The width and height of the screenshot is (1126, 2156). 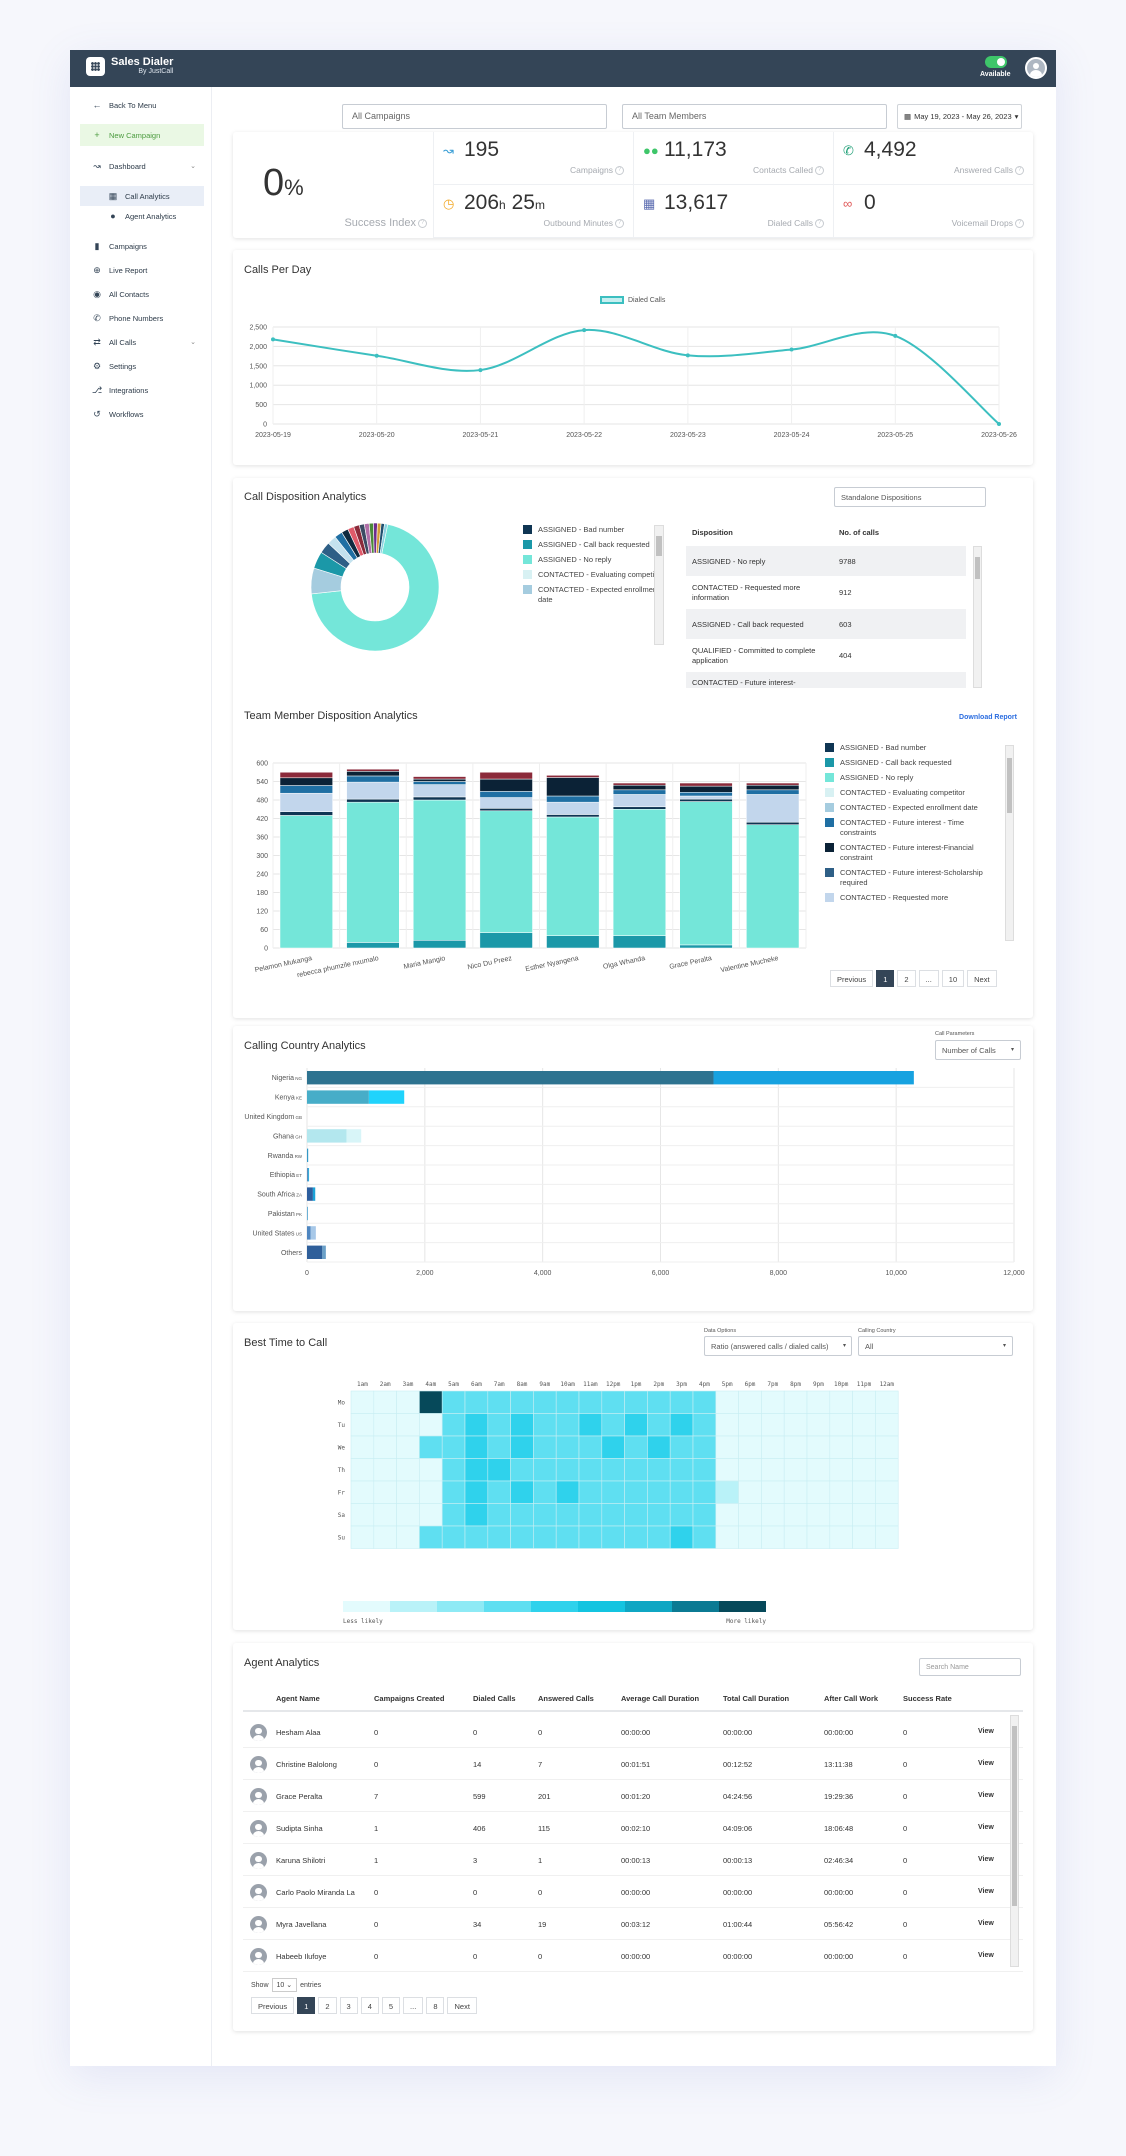 What do you see at coordinates (369, 2005) in the screenshot?
I see `page-button: 4` at bounding box center [369, 2005].